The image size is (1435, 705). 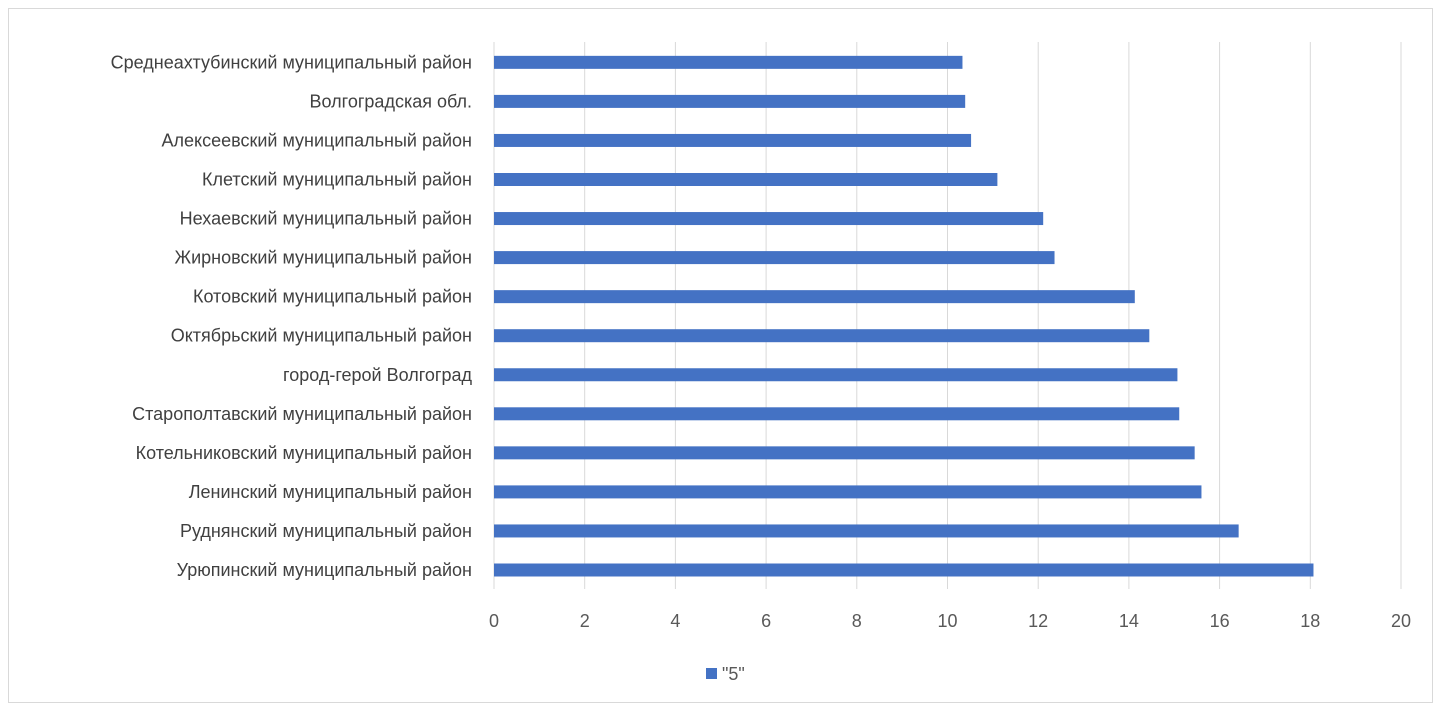 What do you see at coordinates (947, 621) in the screenshot?
I see `x-tick-label: 10` at bounding box center [947, 621].